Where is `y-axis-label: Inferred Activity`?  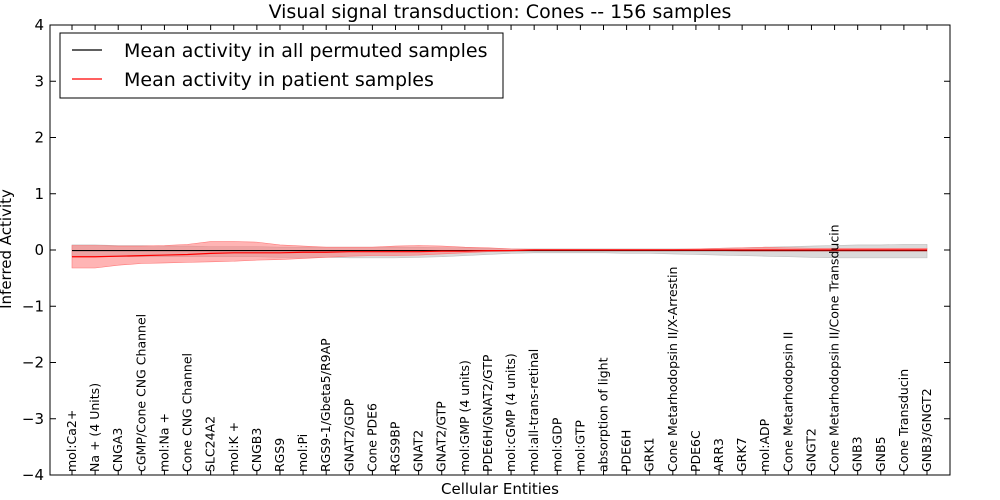
y-axis-label: Inferred Activity is located at coordinates (7, 249).